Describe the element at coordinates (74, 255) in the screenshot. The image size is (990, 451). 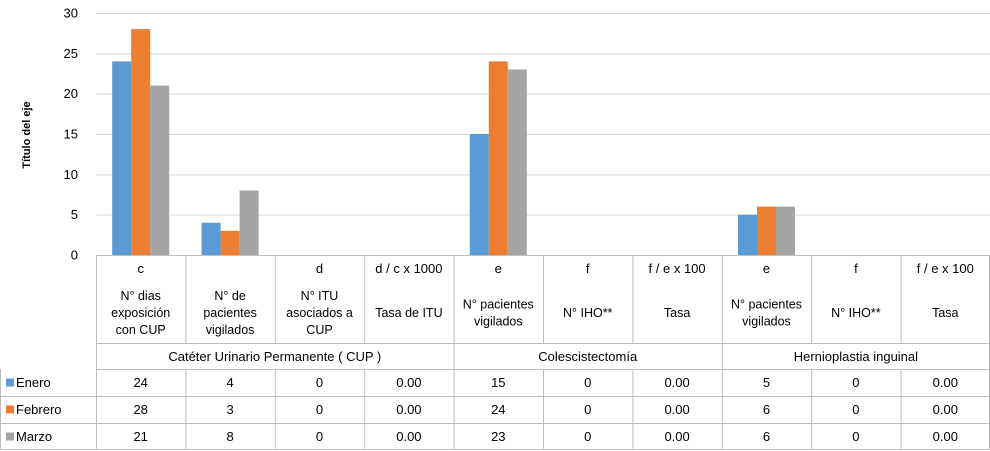
I see `y-tick-label: 0` at that location.